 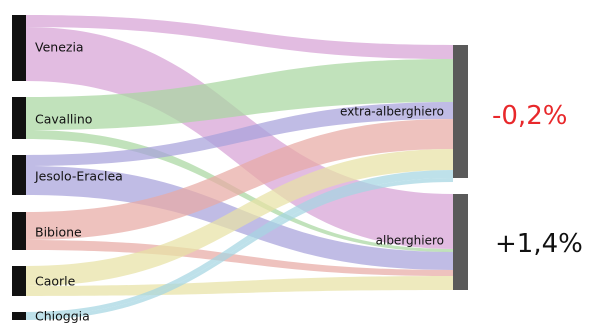 I want to click on node-label-venezia: Venezia, so click(x=59, y=47).